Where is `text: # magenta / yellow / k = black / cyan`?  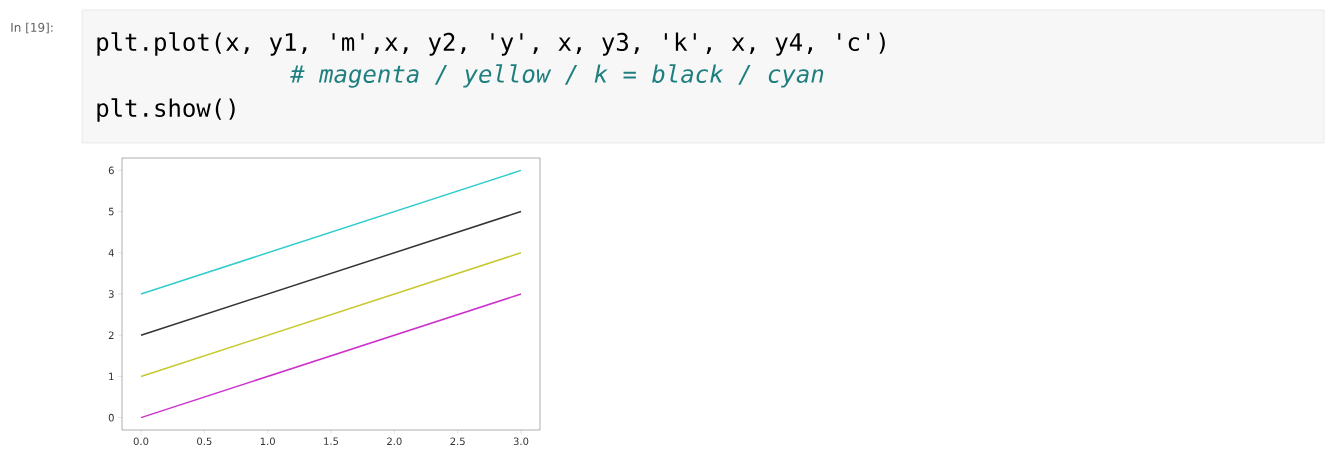
text: # magenta / yellow / k = black / cyan is located at coordinates (557, 76).